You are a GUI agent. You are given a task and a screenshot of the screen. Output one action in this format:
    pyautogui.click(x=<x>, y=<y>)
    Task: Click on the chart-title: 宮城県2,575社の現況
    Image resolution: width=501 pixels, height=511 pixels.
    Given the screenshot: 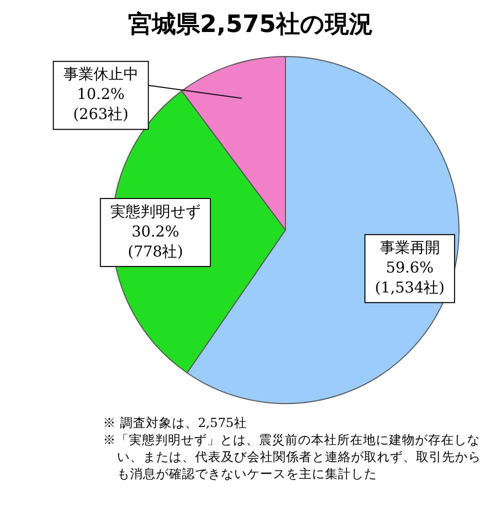 What is the action you would take?
    pyautogui.click(x=250, y=24)
    